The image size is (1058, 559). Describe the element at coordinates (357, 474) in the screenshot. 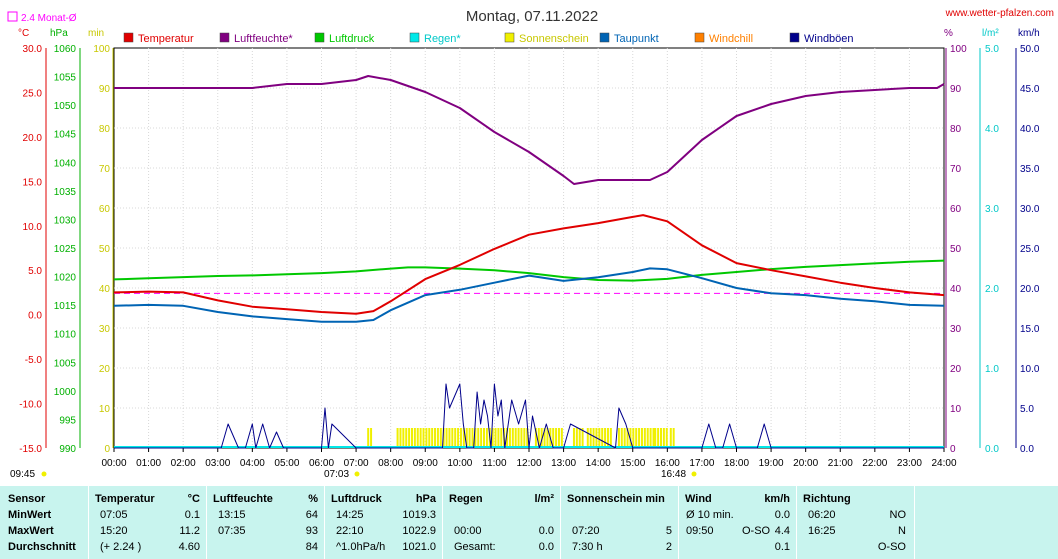

I see `sunrise-icon` at that location.